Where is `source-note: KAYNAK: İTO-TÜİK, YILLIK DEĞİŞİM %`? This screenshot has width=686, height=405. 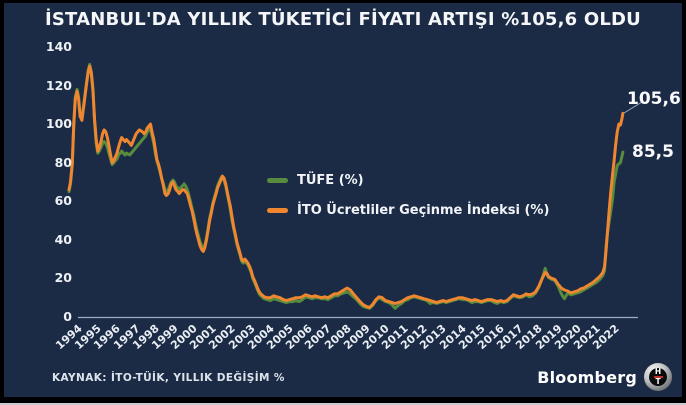
source-note: KAYNAK: İTO-TÜİK, YILLIK DEĞİŞİM % is located at coordinates (168, 378).